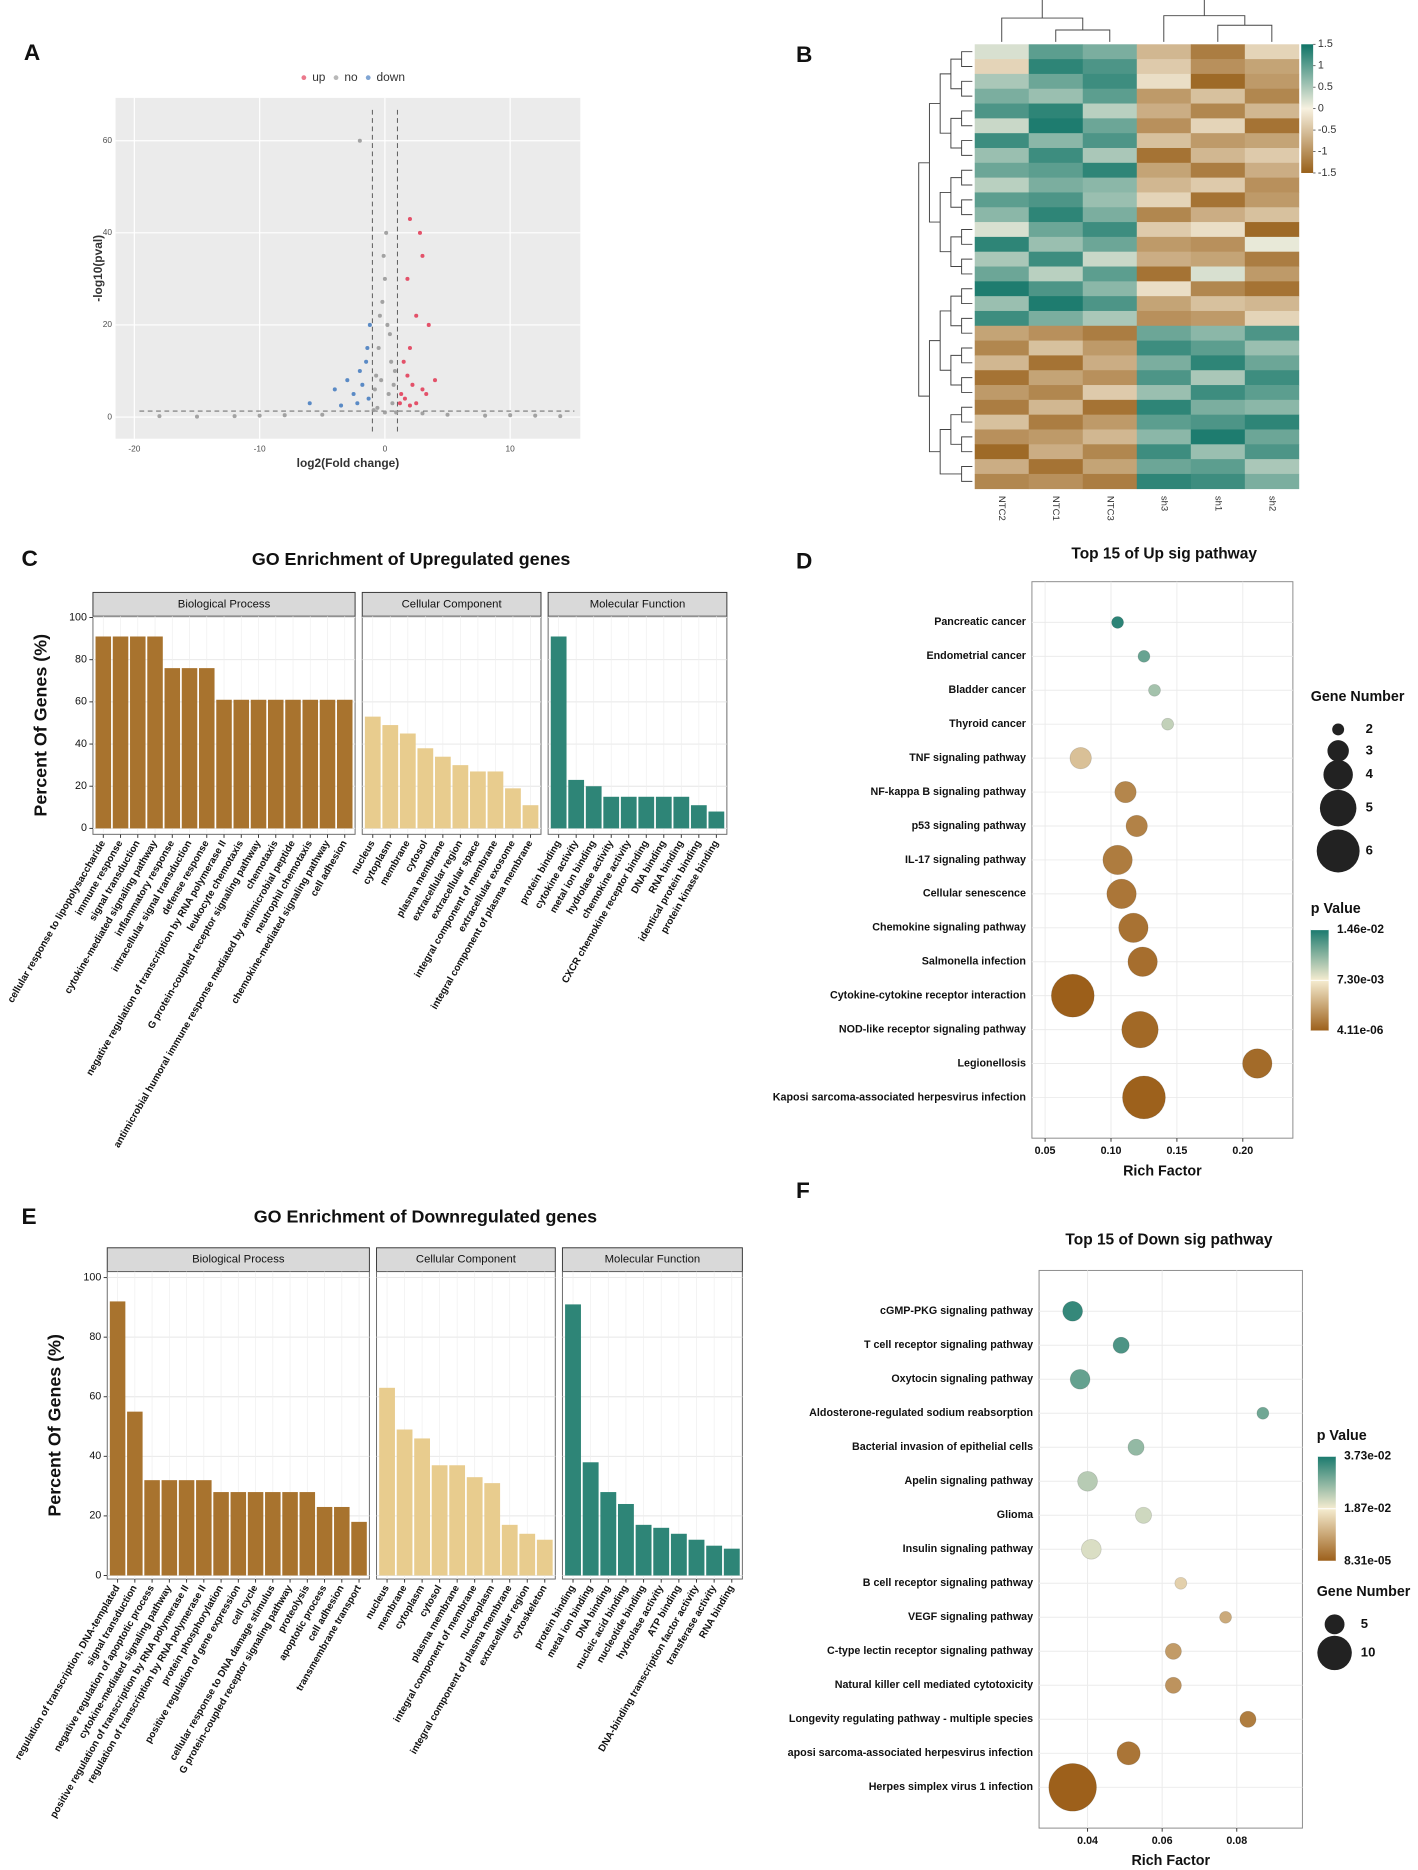  What do you see at coordinates (1111, 1151) in the screenshot?
I see `x-tick-label: 0.10` at bounding box center [1111, 1151].